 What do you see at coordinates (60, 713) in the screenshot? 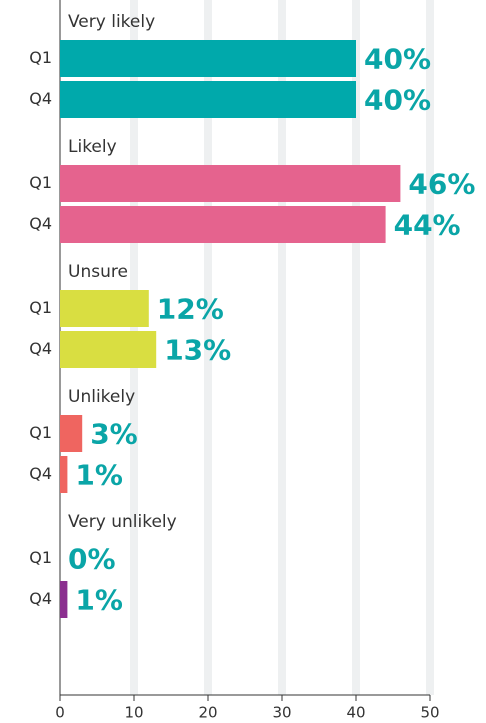
I see `x-tick-label: 0` at bounding box center [60, 713].